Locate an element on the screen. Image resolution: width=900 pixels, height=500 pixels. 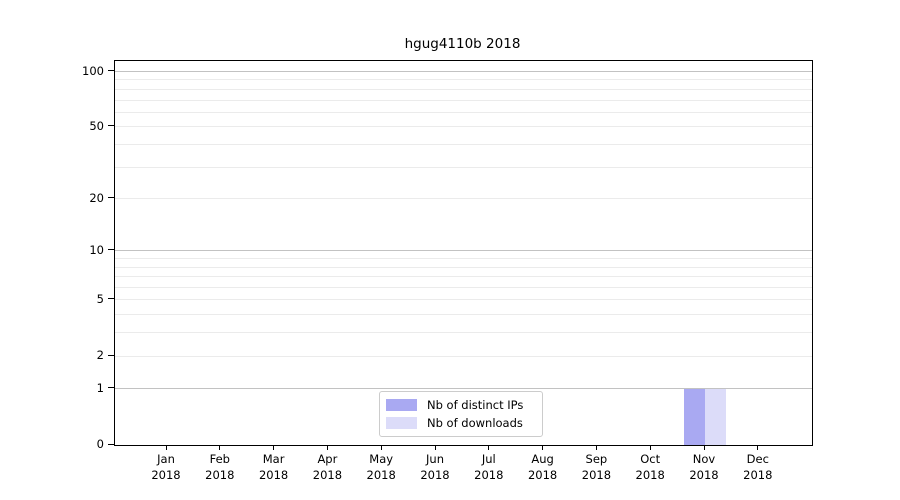
y-tick-label: 10 is located at coordinates (96, 249).